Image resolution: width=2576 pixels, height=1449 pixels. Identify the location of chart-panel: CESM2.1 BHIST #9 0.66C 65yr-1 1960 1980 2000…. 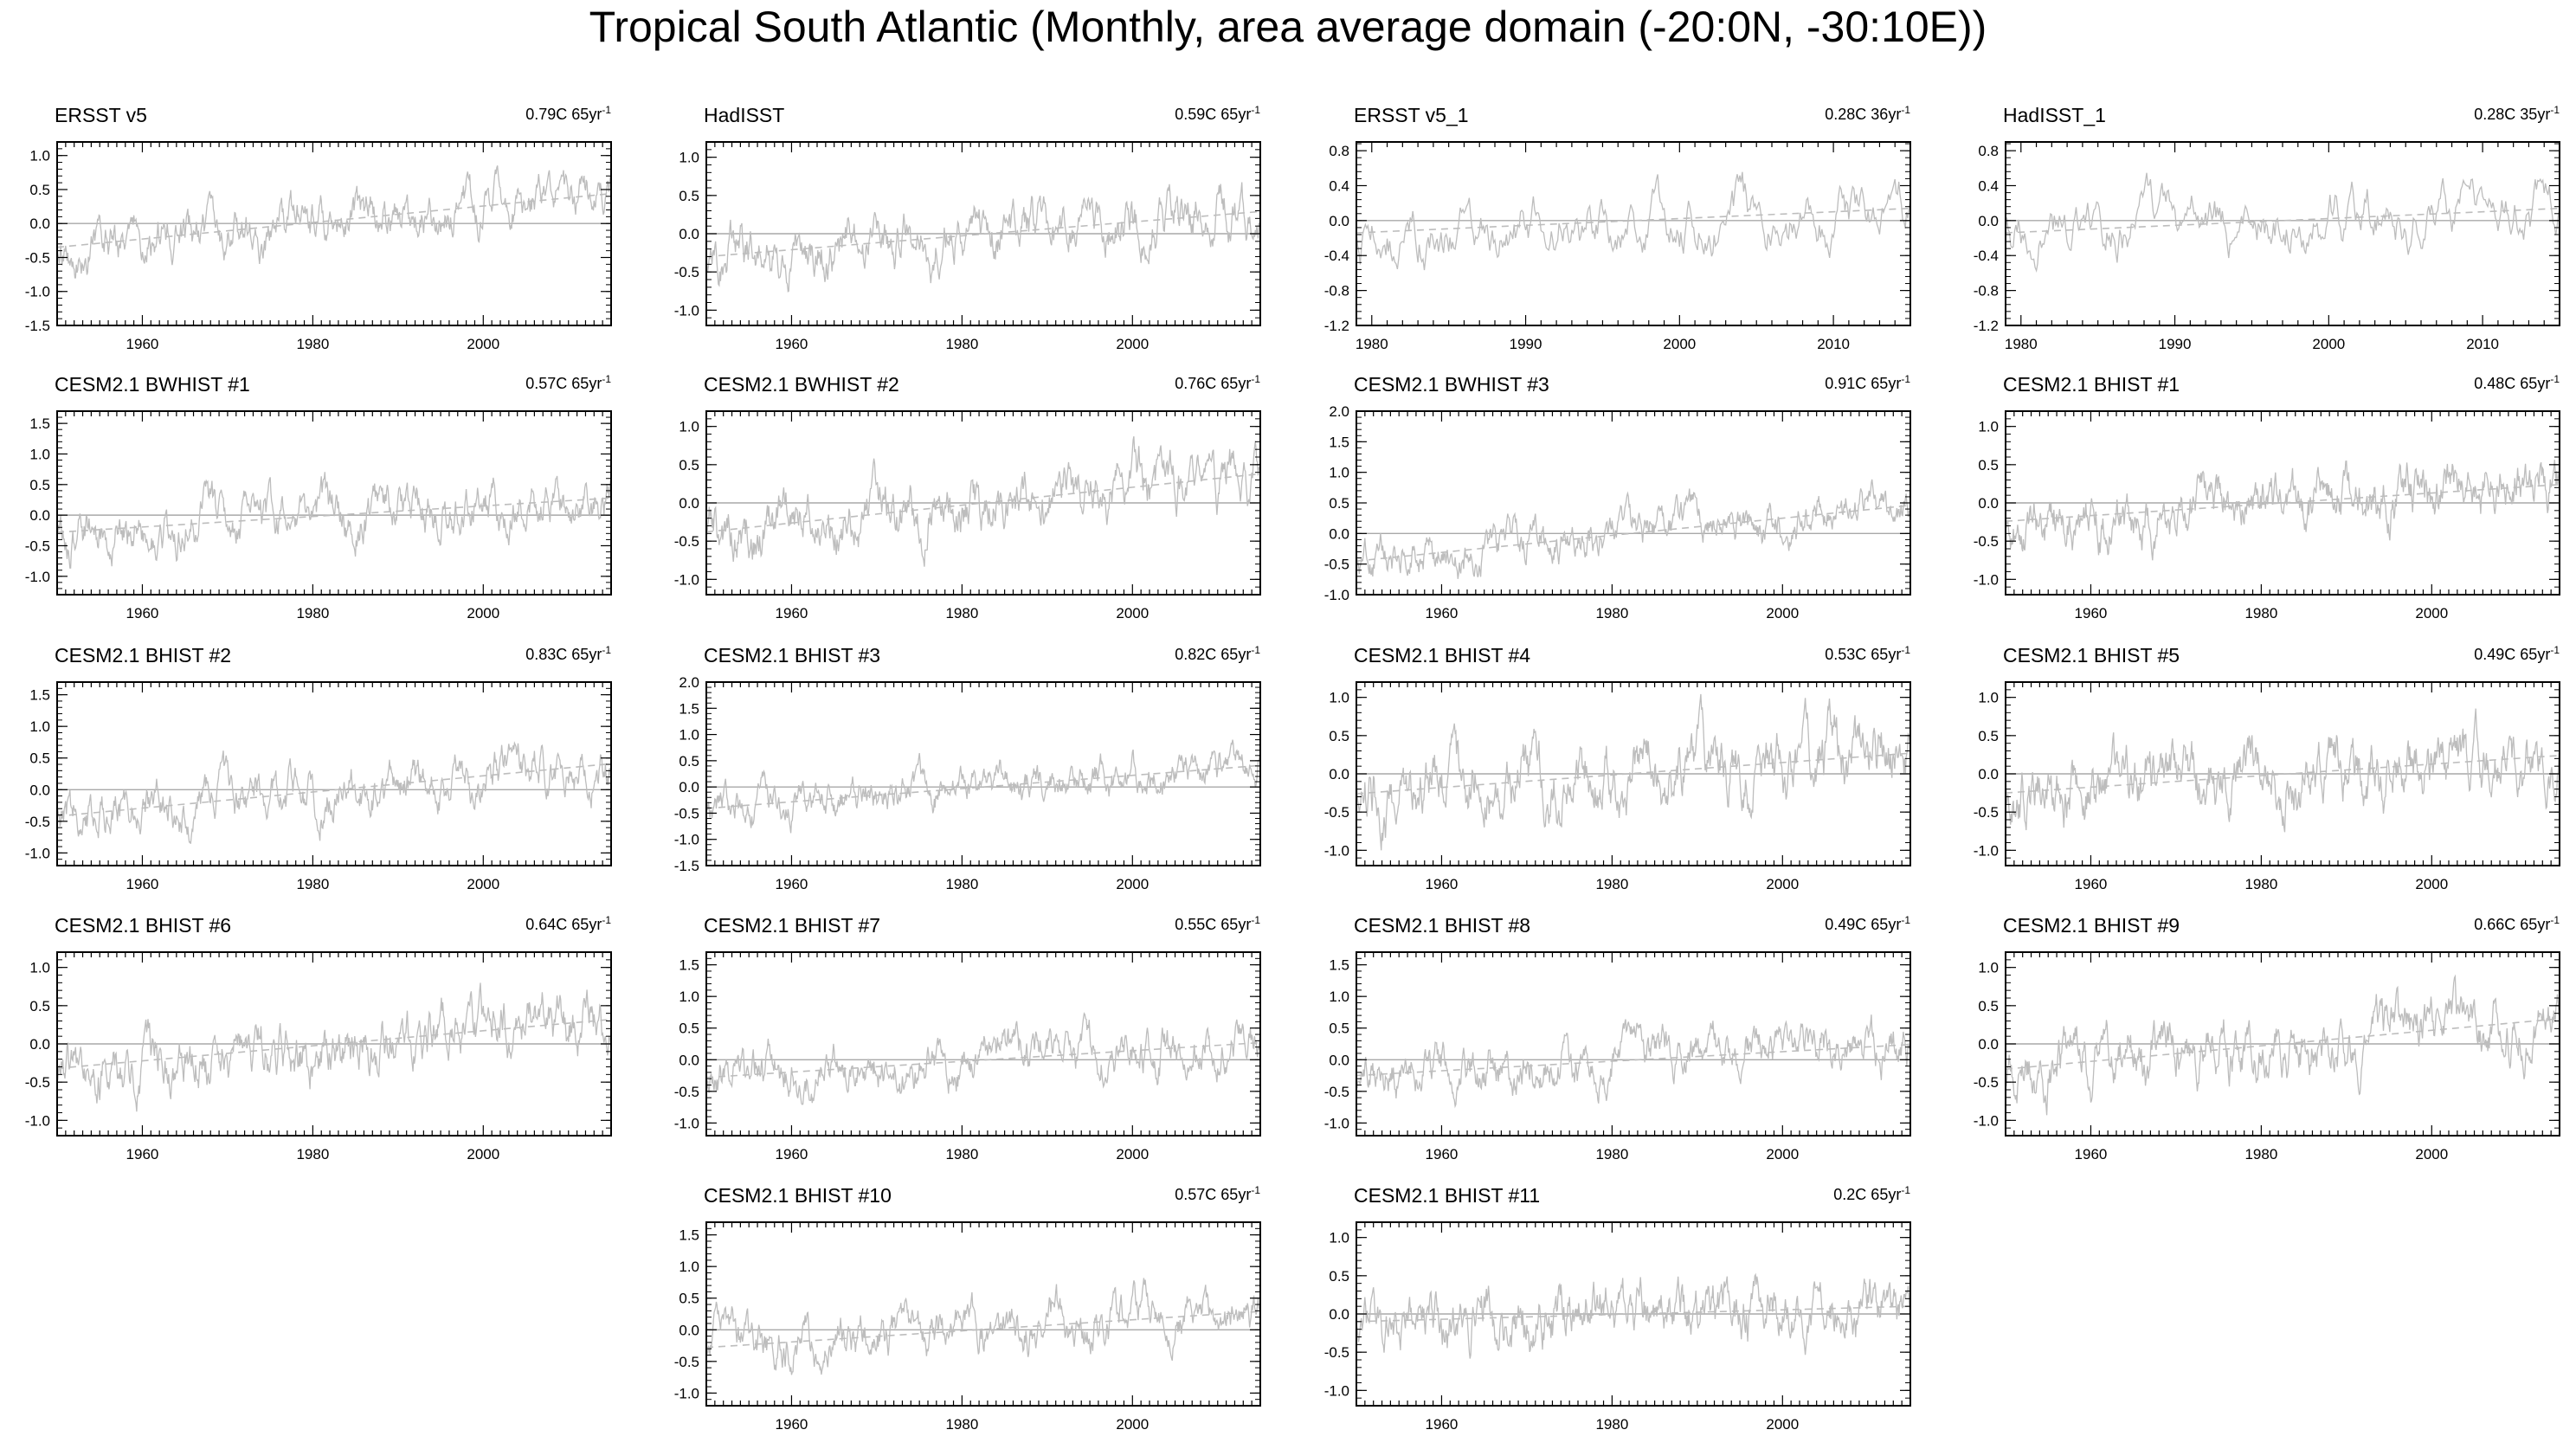
(2267, 1038).